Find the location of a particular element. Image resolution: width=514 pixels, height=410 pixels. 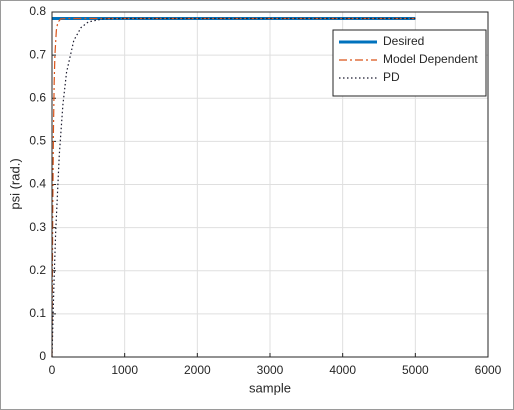

y-tick-label: 0.1 is located at coordinates (37, 313).